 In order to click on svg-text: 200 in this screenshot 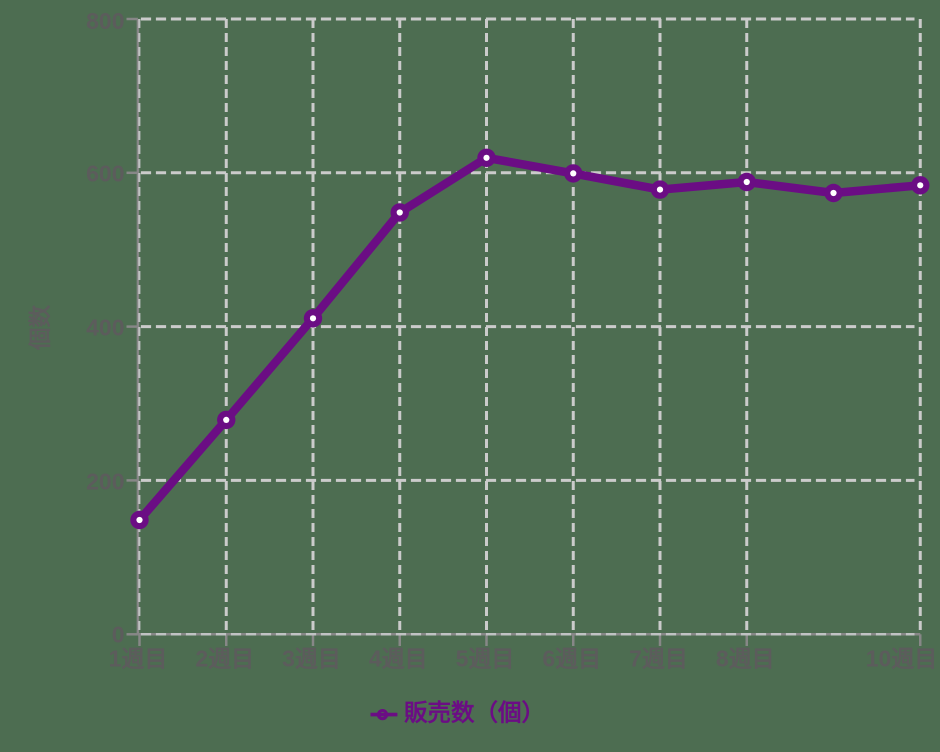, I will do `click(105, 481)`.